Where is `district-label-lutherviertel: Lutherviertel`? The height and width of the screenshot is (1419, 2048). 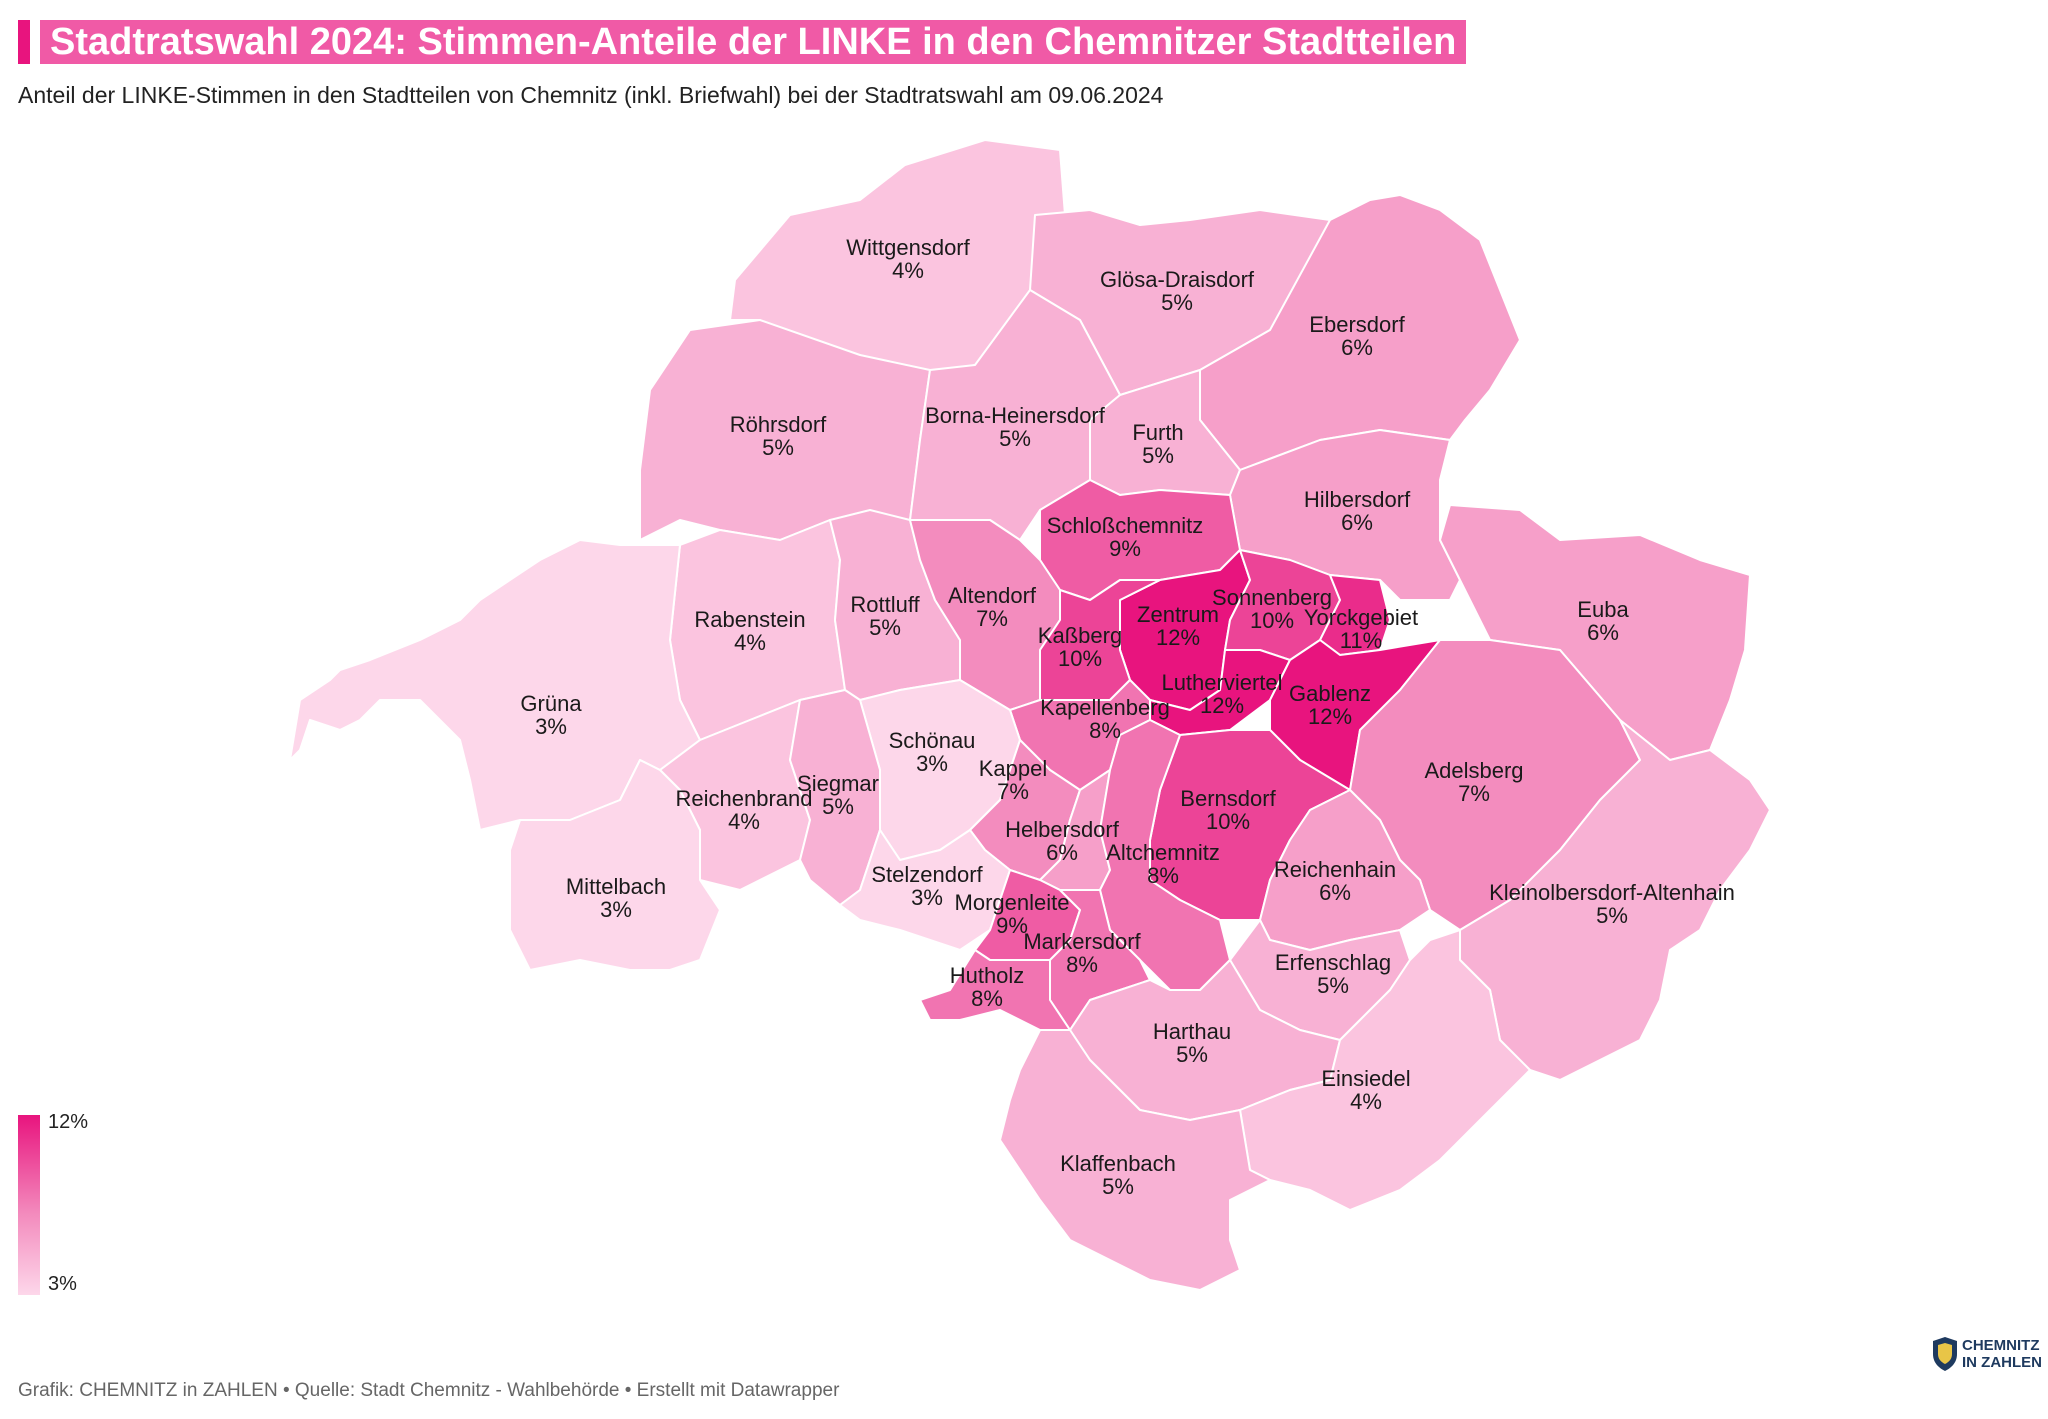
district-label-lutherviertel: Lutherviertel is located at coordinates (1221, 682).